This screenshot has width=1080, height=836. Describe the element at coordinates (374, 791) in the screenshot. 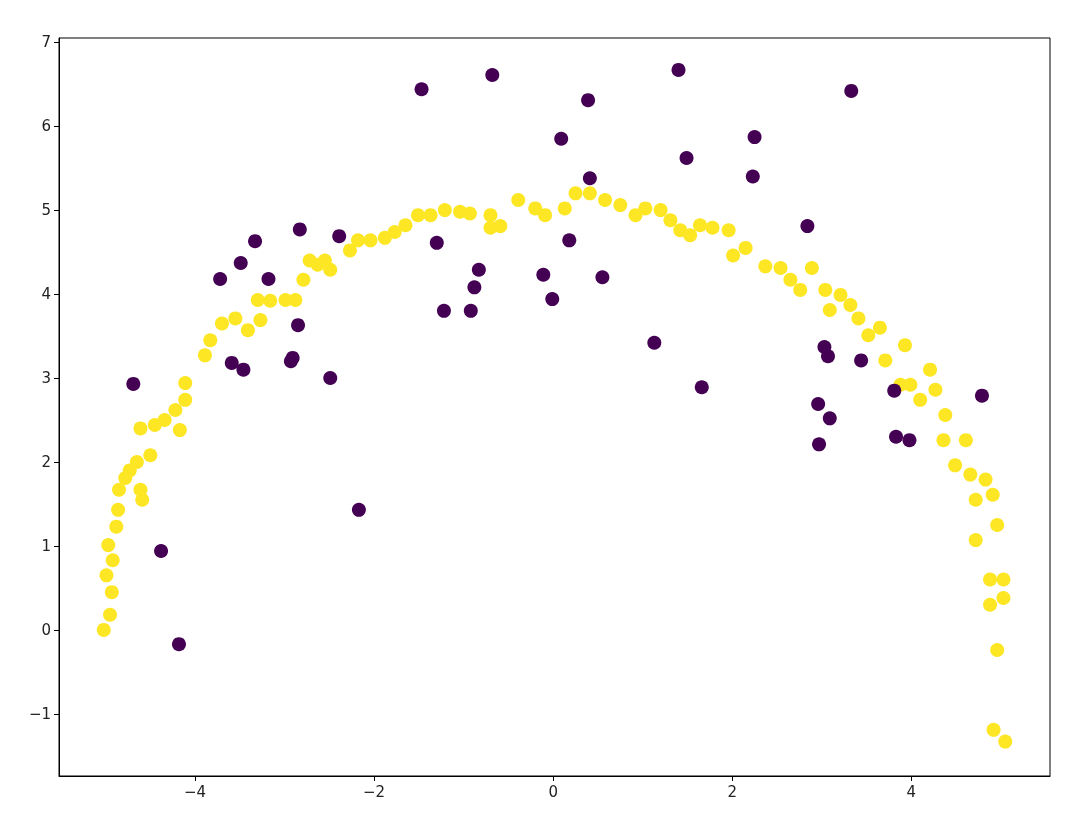

I see `x-tick-label: −2` at that location.